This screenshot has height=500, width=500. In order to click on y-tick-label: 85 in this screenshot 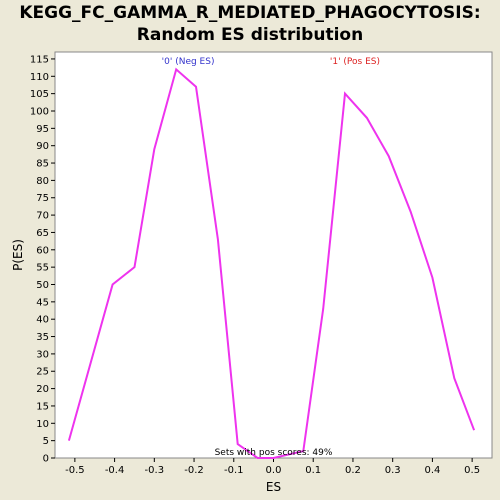, I will do `click(42, 164)`.